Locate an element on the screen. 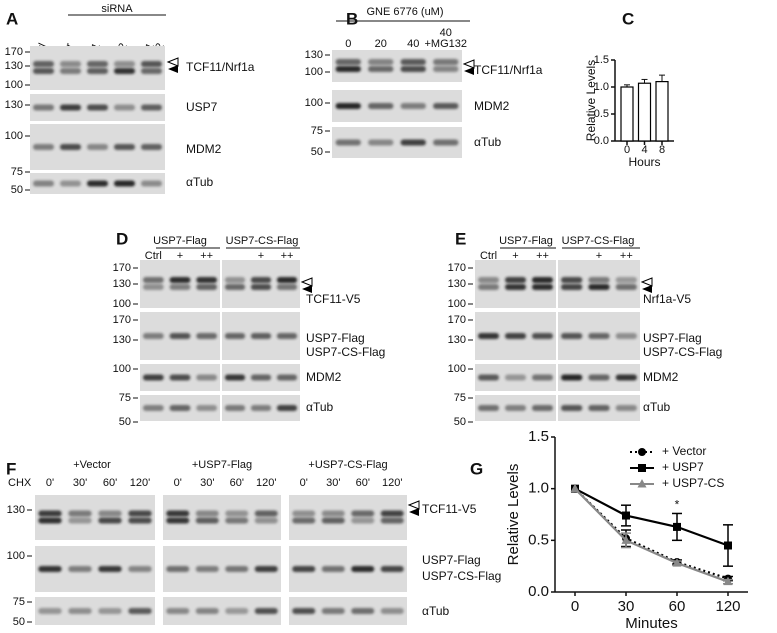 The image size is (777, 633). y-tick-label: 0.5 is located at coordinates (538, 539).